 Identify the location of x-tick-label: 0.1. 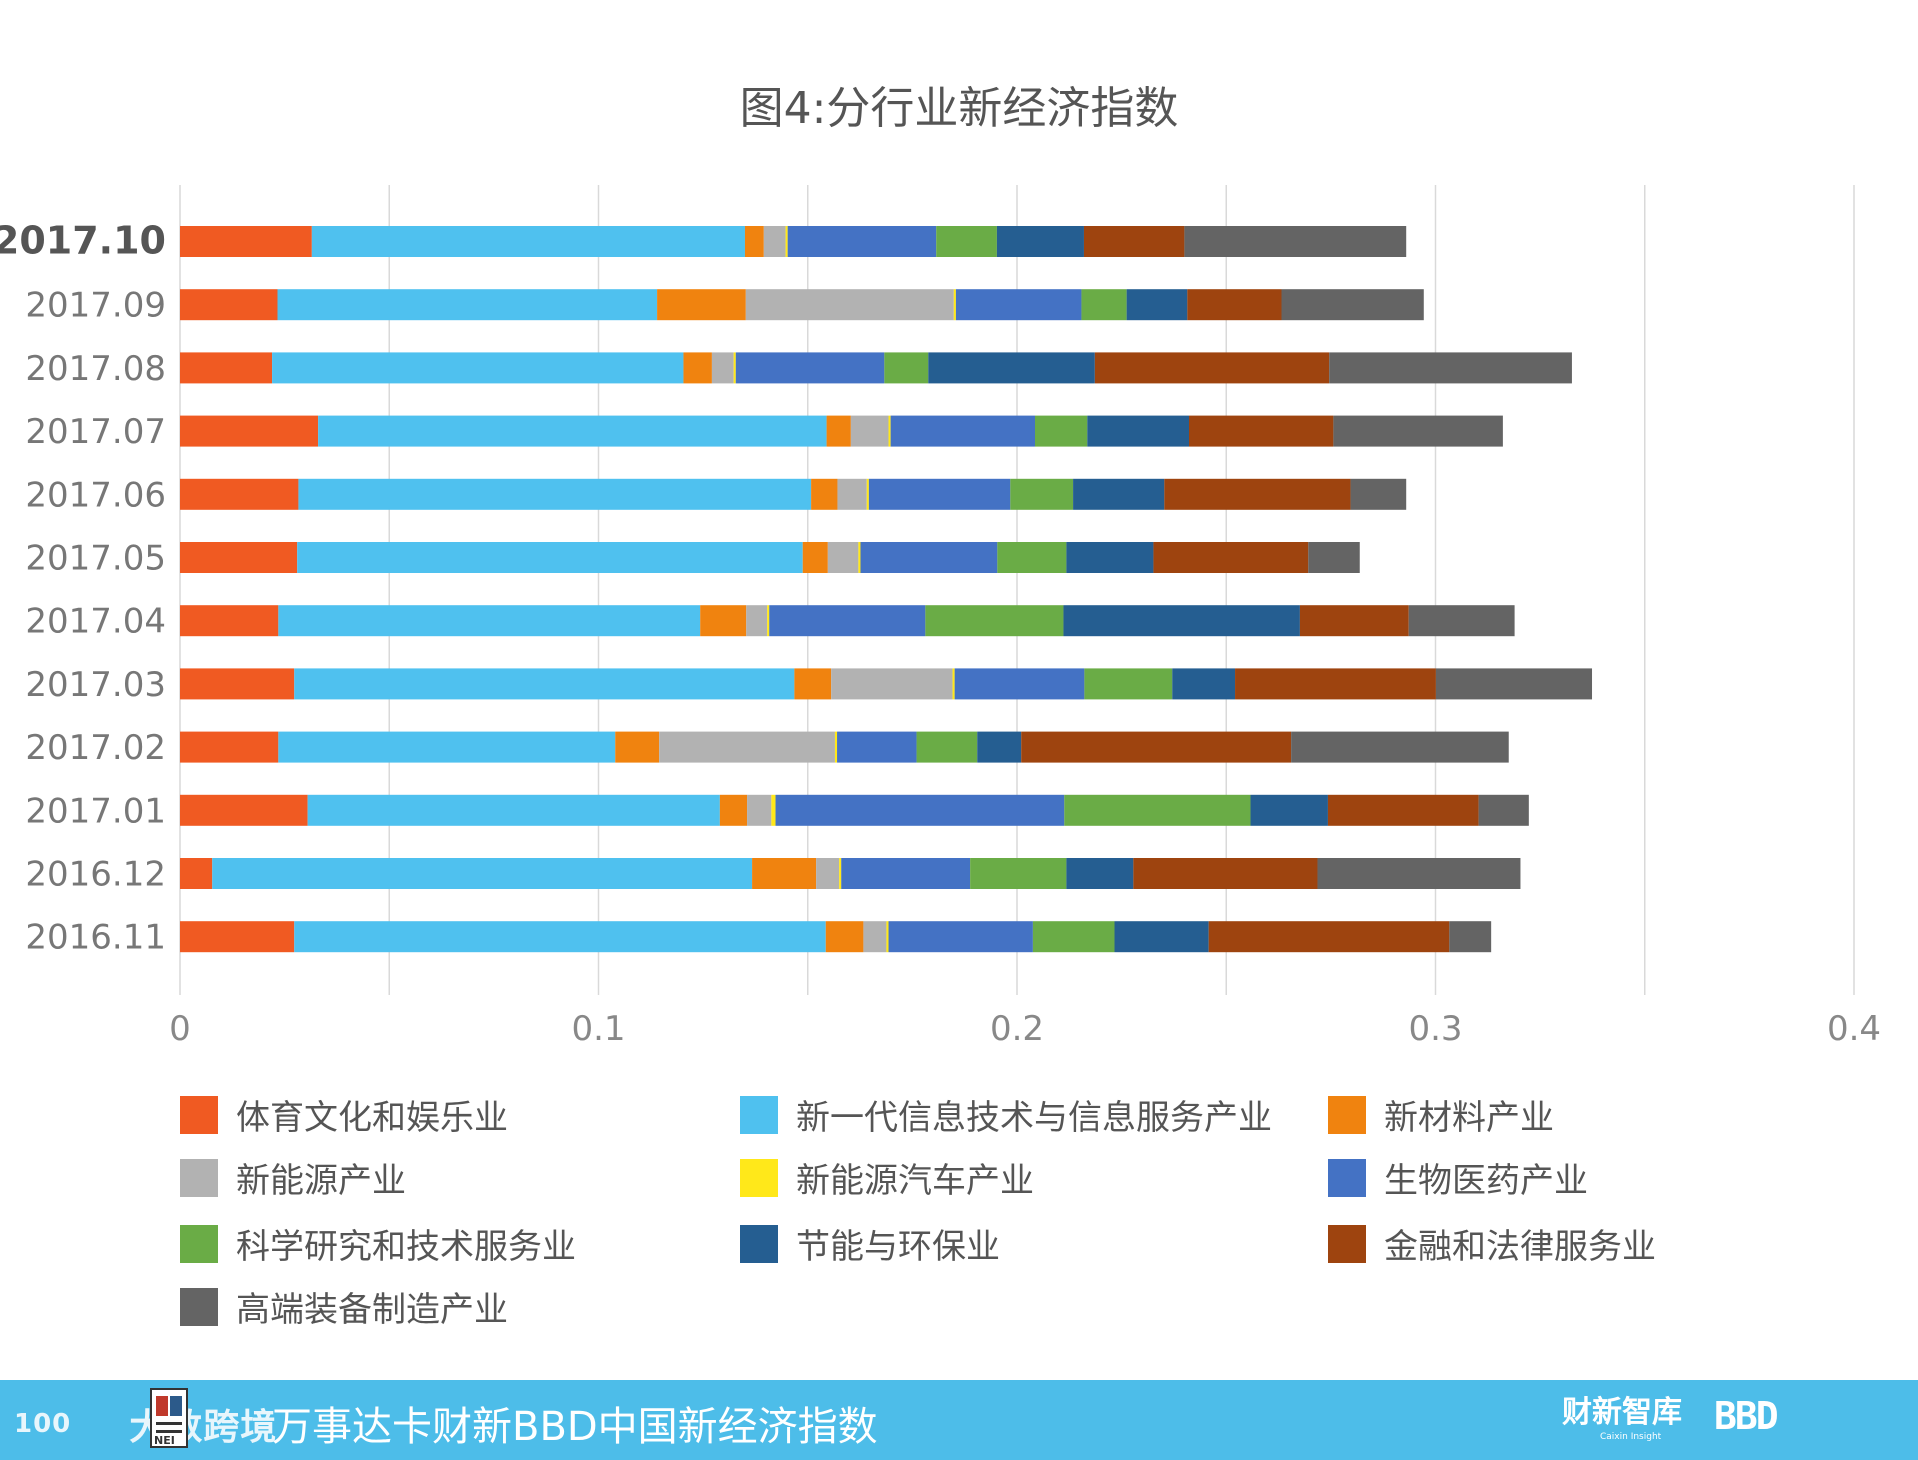
(598, 1029).